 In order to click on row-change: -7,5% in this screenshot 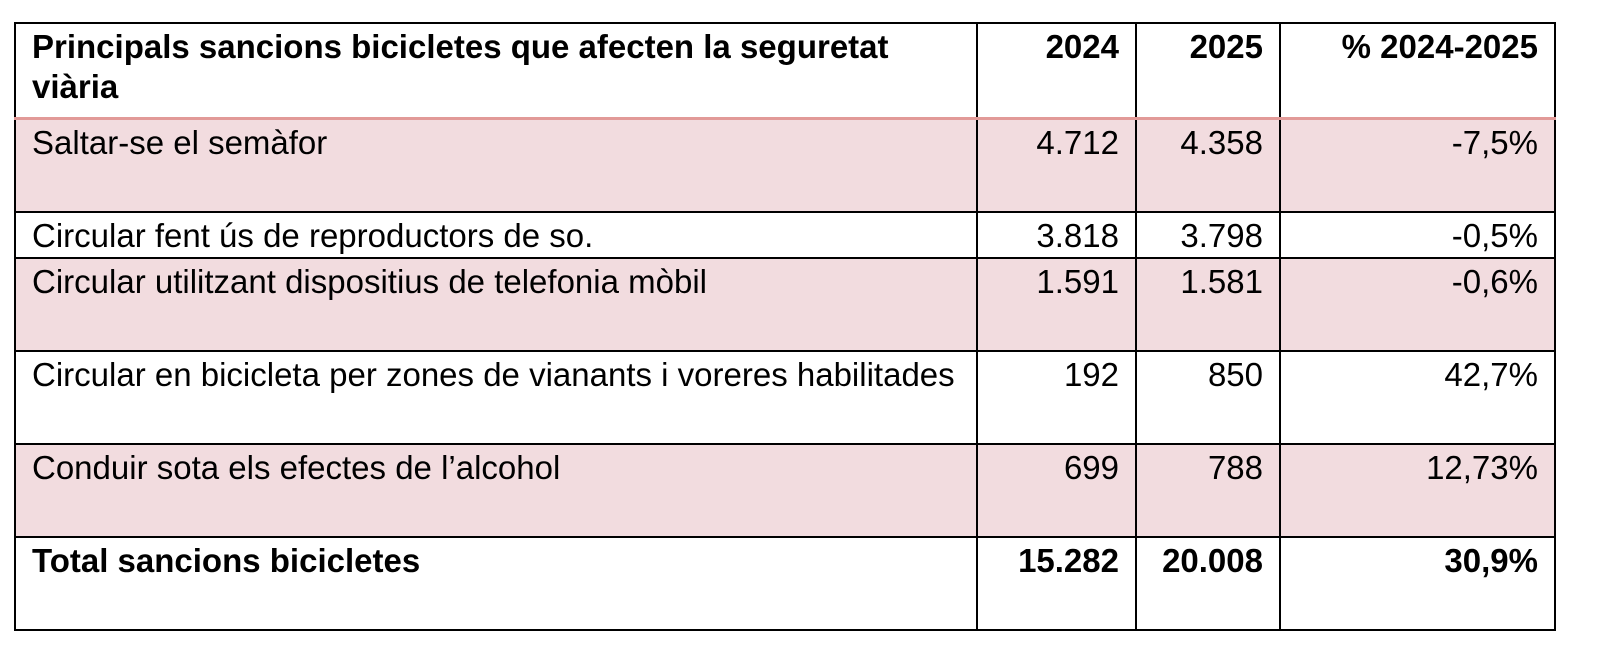, I will do `click(1417, 164)`.